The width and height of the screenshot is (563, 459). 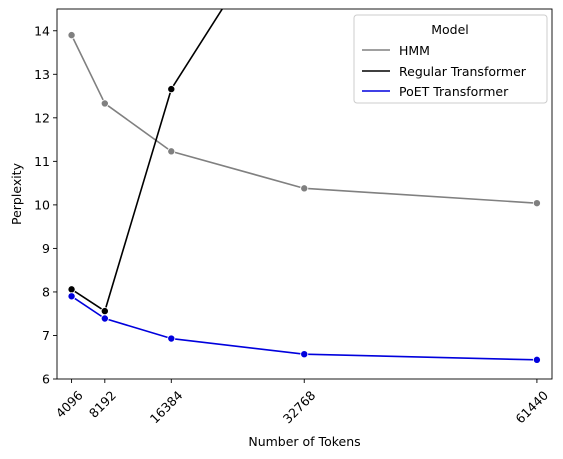 What do you see at coordinates (42, 74) in the screenshot?
I see `y-tick-label-7: 13` at bounding box center [42, 74].